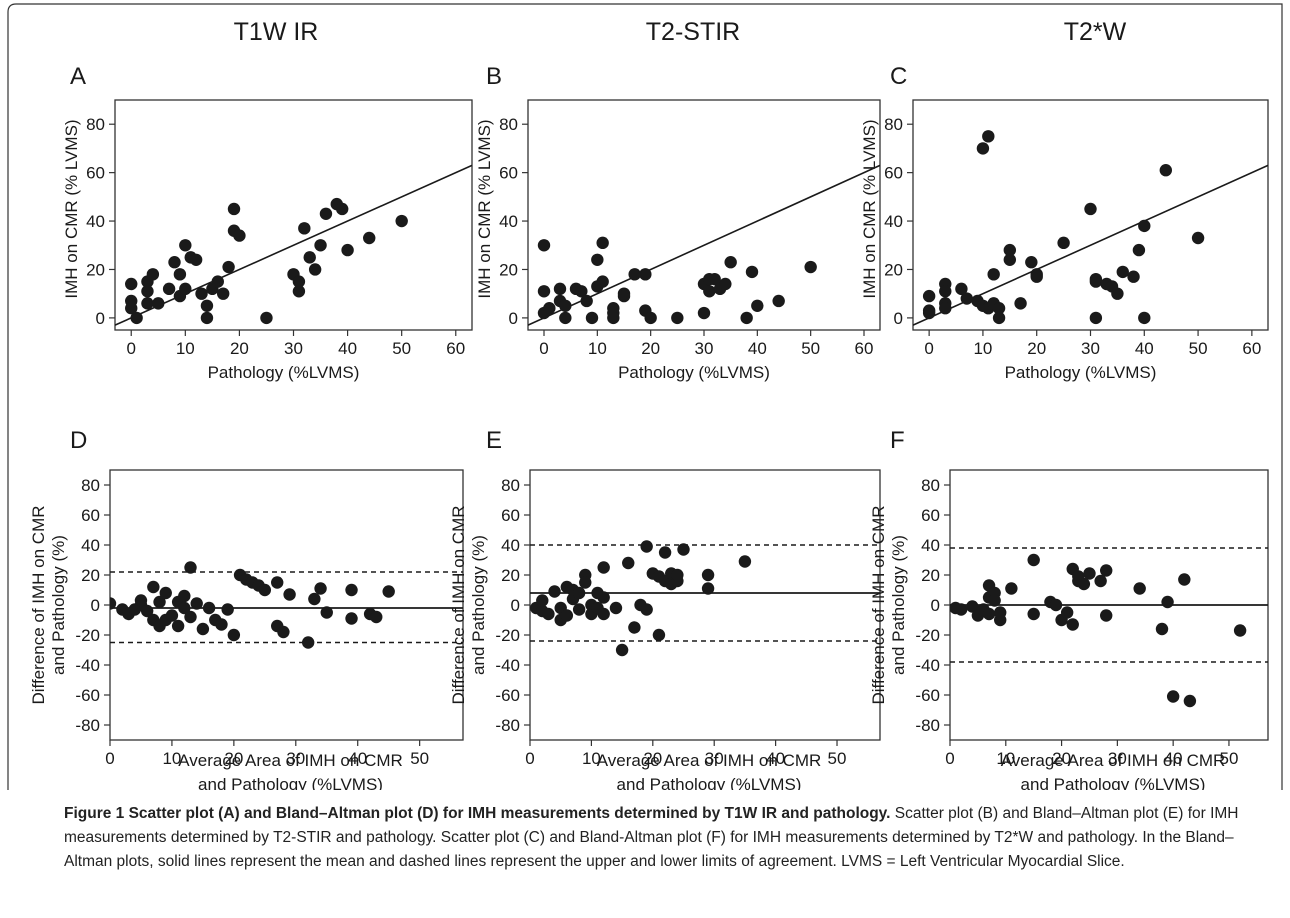 The height and width of the screenshot is (918, 1290). I want to click on panel-letter: B, so click(494, 76).